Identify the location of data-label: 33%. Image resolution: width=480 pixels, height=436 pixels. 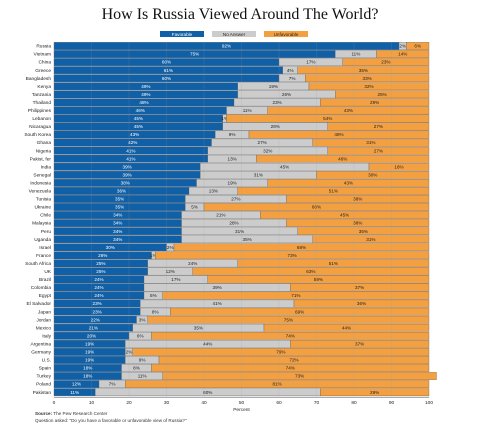
(367, 78).